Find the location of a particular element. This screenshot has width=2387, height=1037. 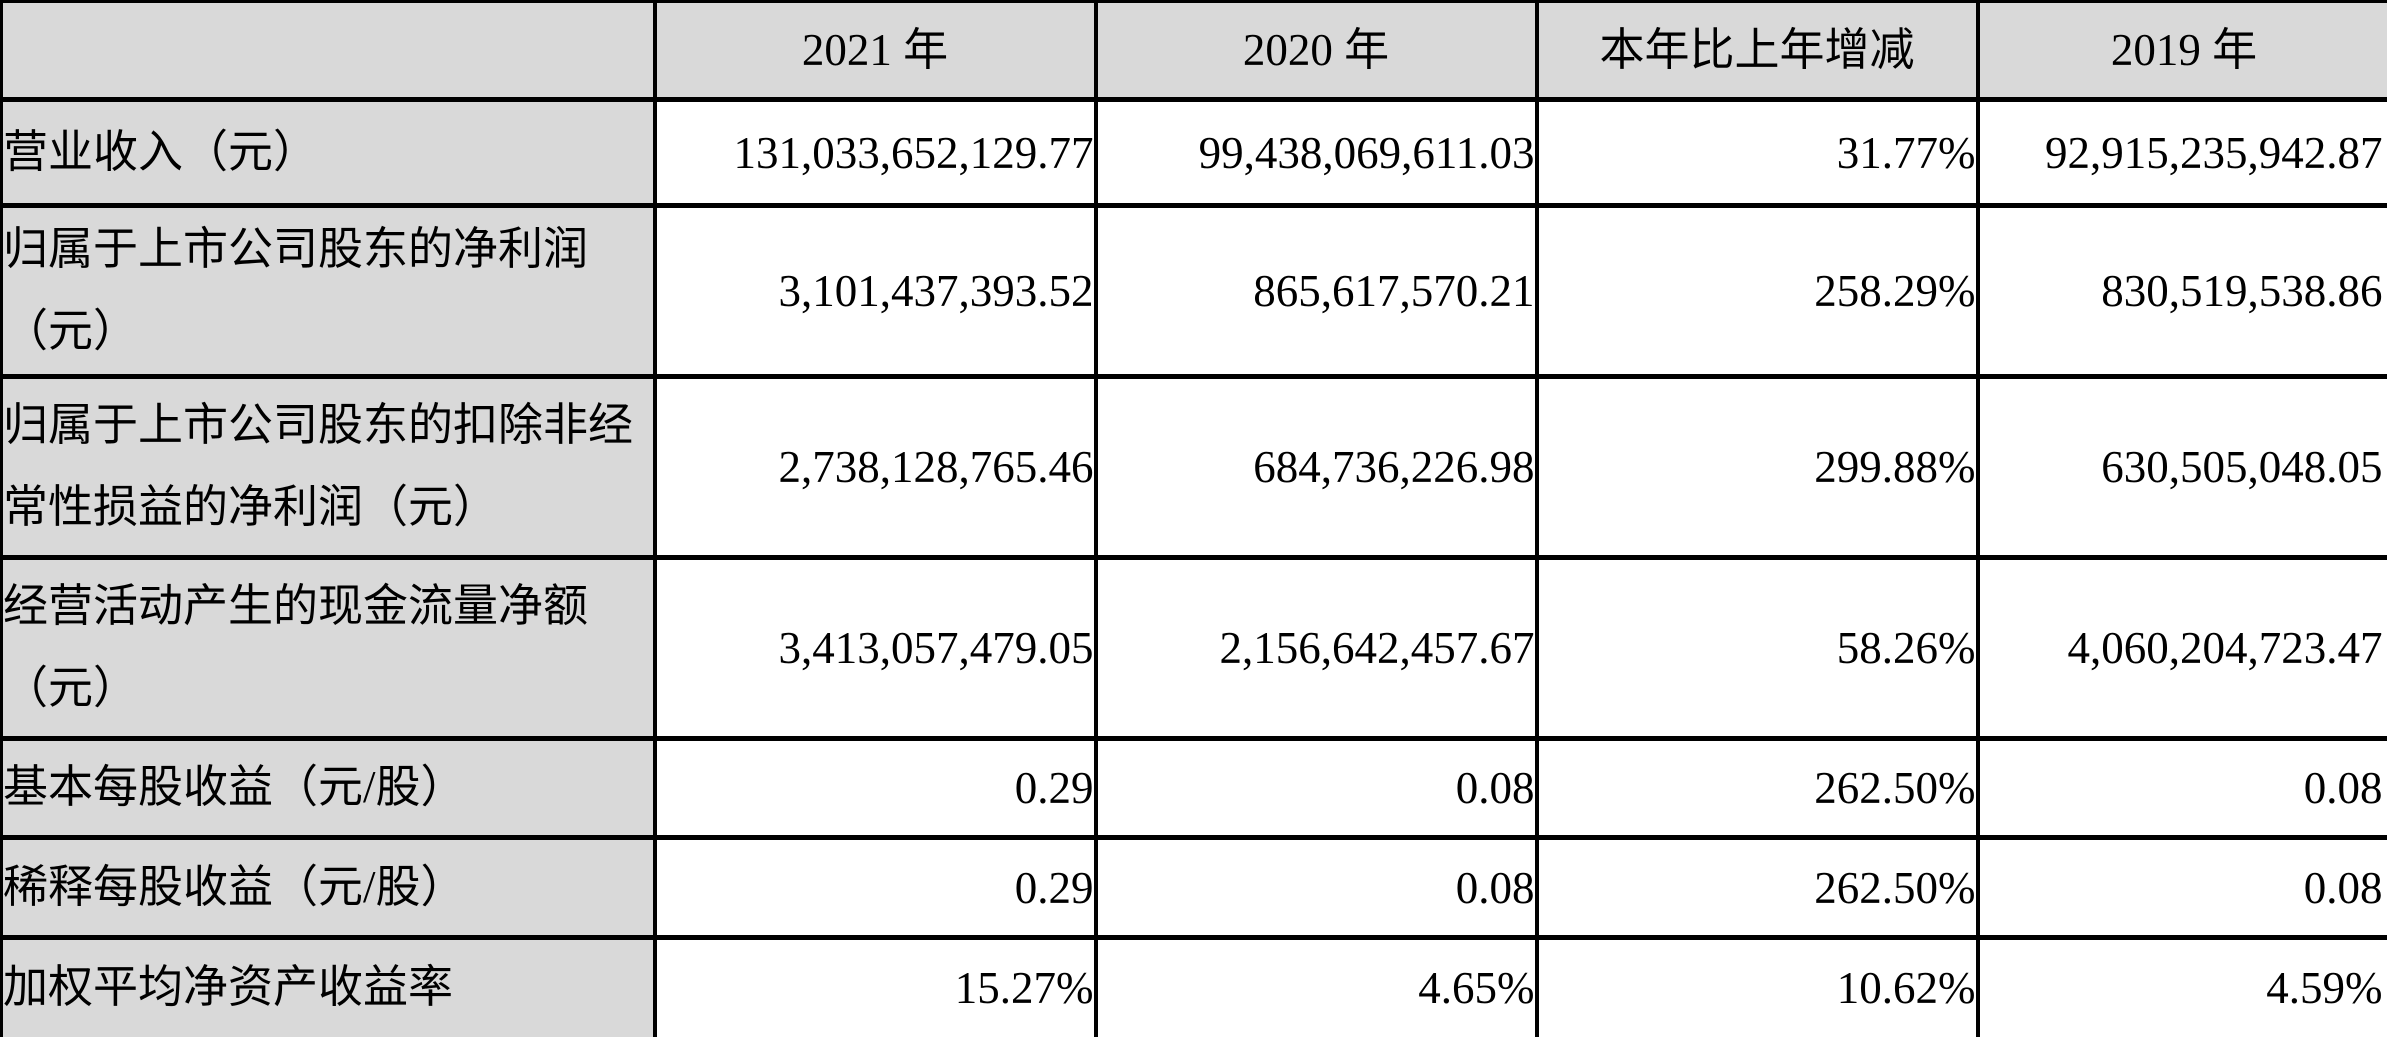

row-label: 经营活动产生的现金流量净额 （元） is located at coordinates (328, 648).